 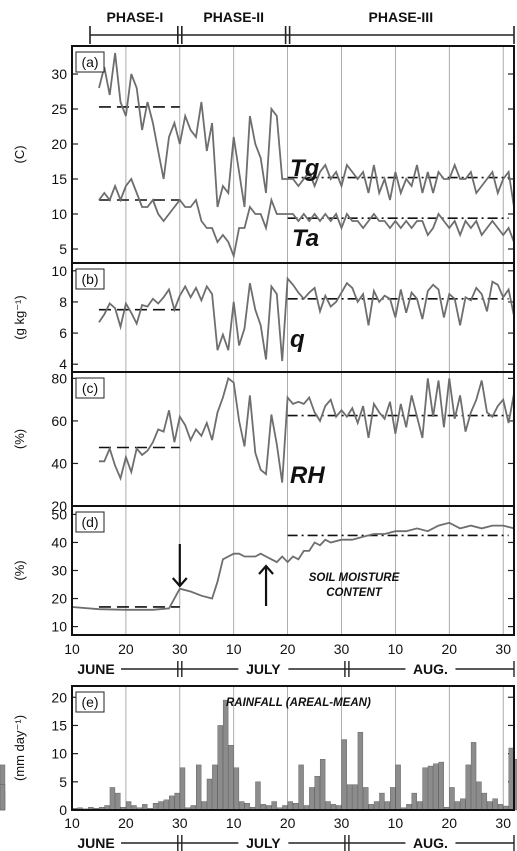 What do you see at coordinates (233, 17) in the screenshot?
I see `phase-label-phase-ii: PHASE-II` at bounding box center [233, 17].